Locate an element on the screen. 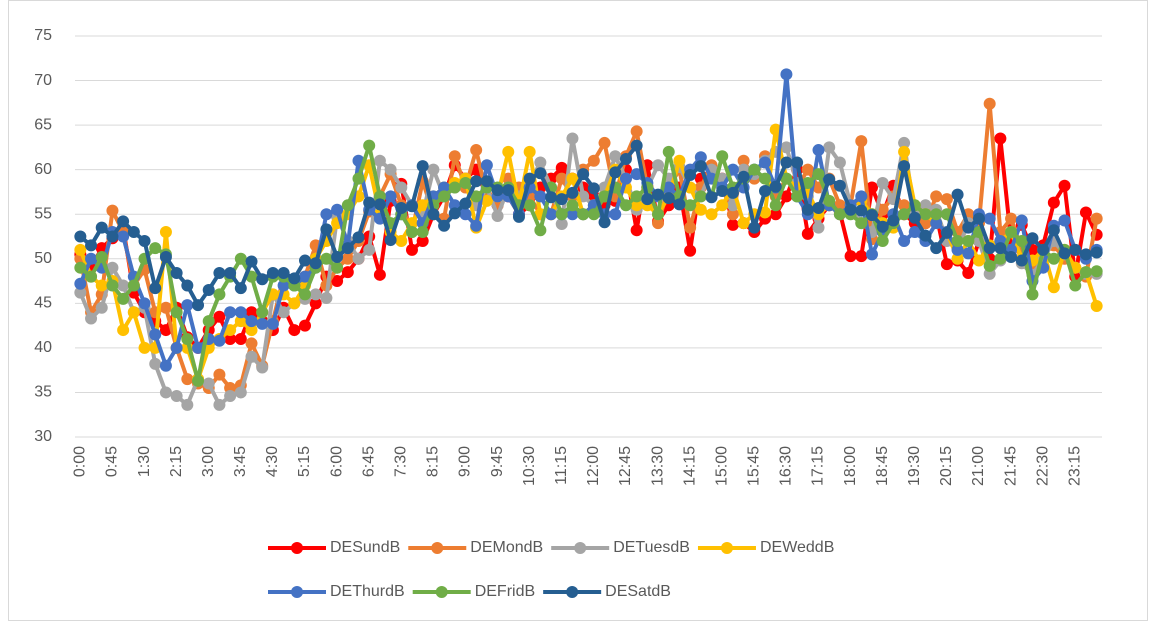  legend-label: DETuesdB is located at coordinates (651, 547).